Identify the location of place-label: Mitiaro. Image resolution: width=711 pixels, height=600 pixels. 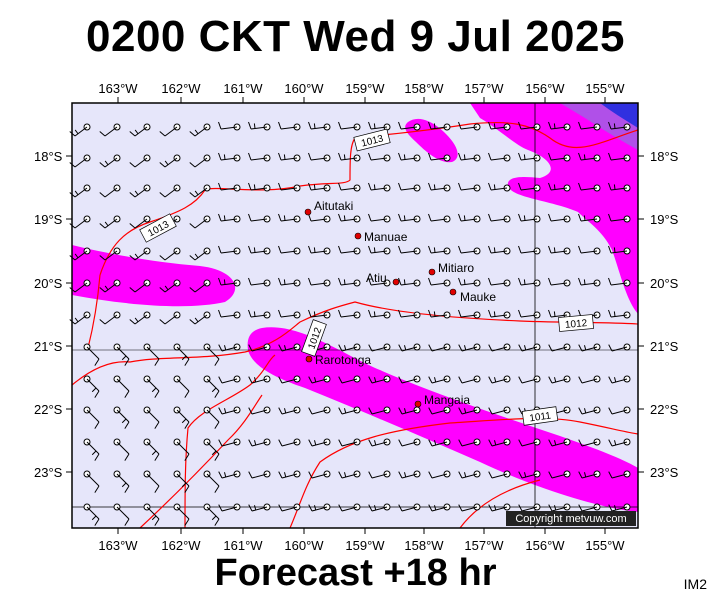
(456, 268).